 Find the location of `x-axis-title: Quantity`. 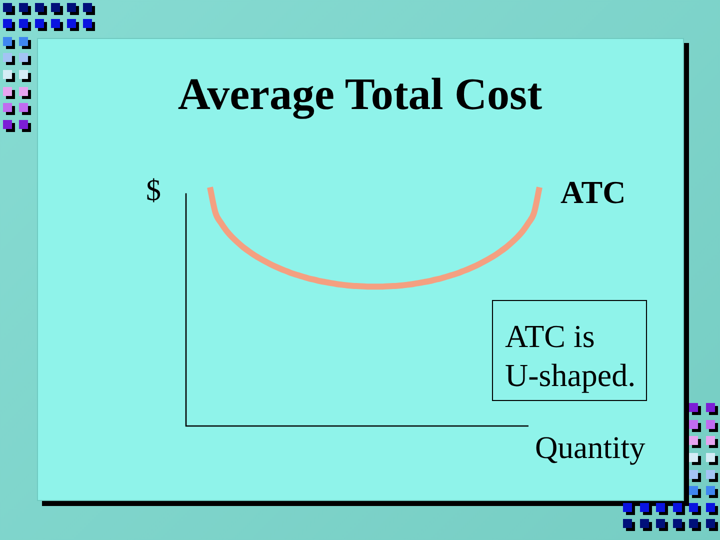

x-axis-title: Quantity is located at coordinates (590, 447).